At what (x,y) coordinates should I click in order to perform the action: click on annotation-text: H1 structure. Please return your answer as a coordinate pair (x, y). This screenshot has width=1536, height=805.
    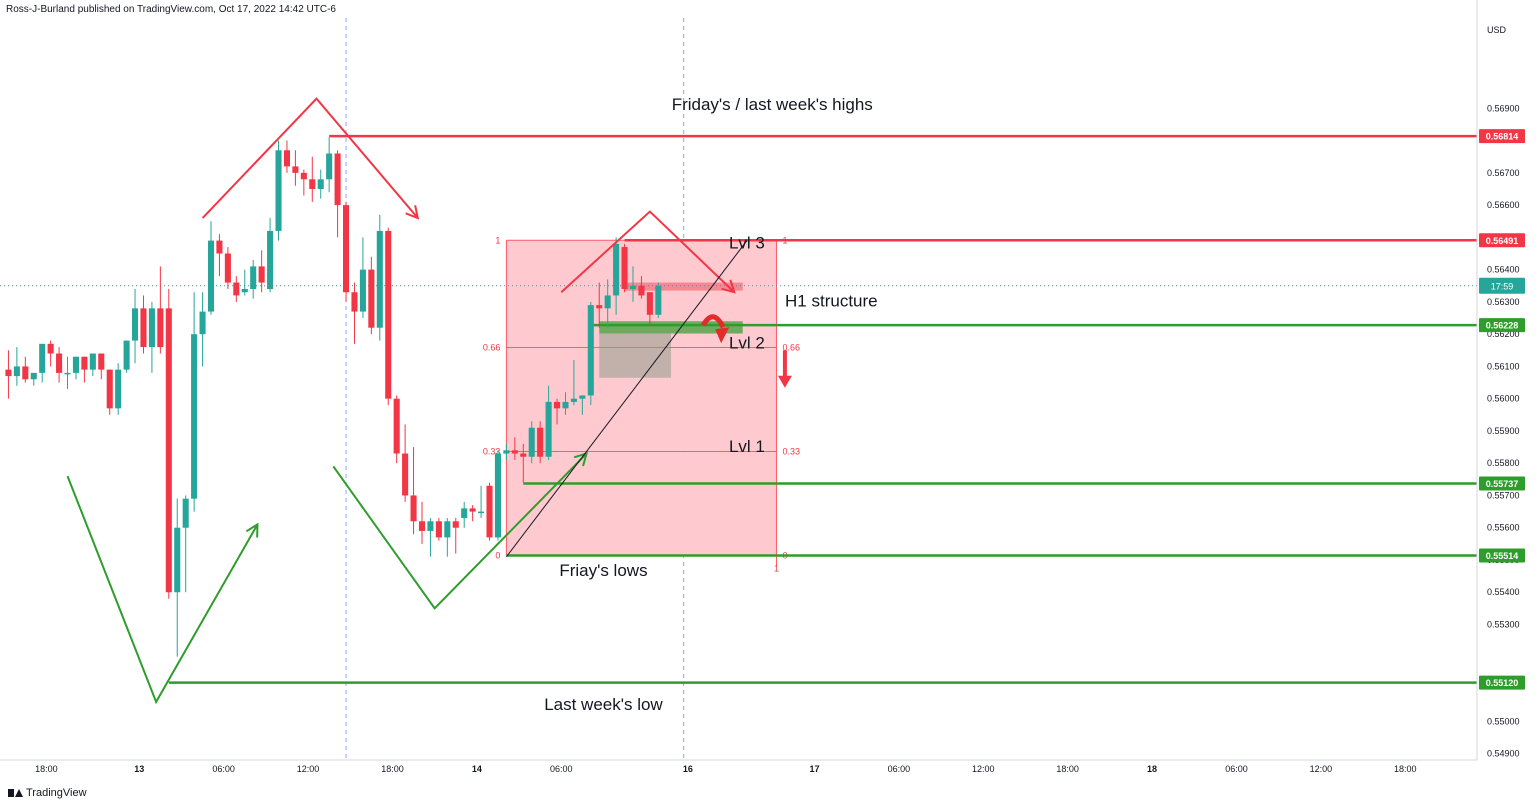
    Looking at the image, I should click on (831, 301).